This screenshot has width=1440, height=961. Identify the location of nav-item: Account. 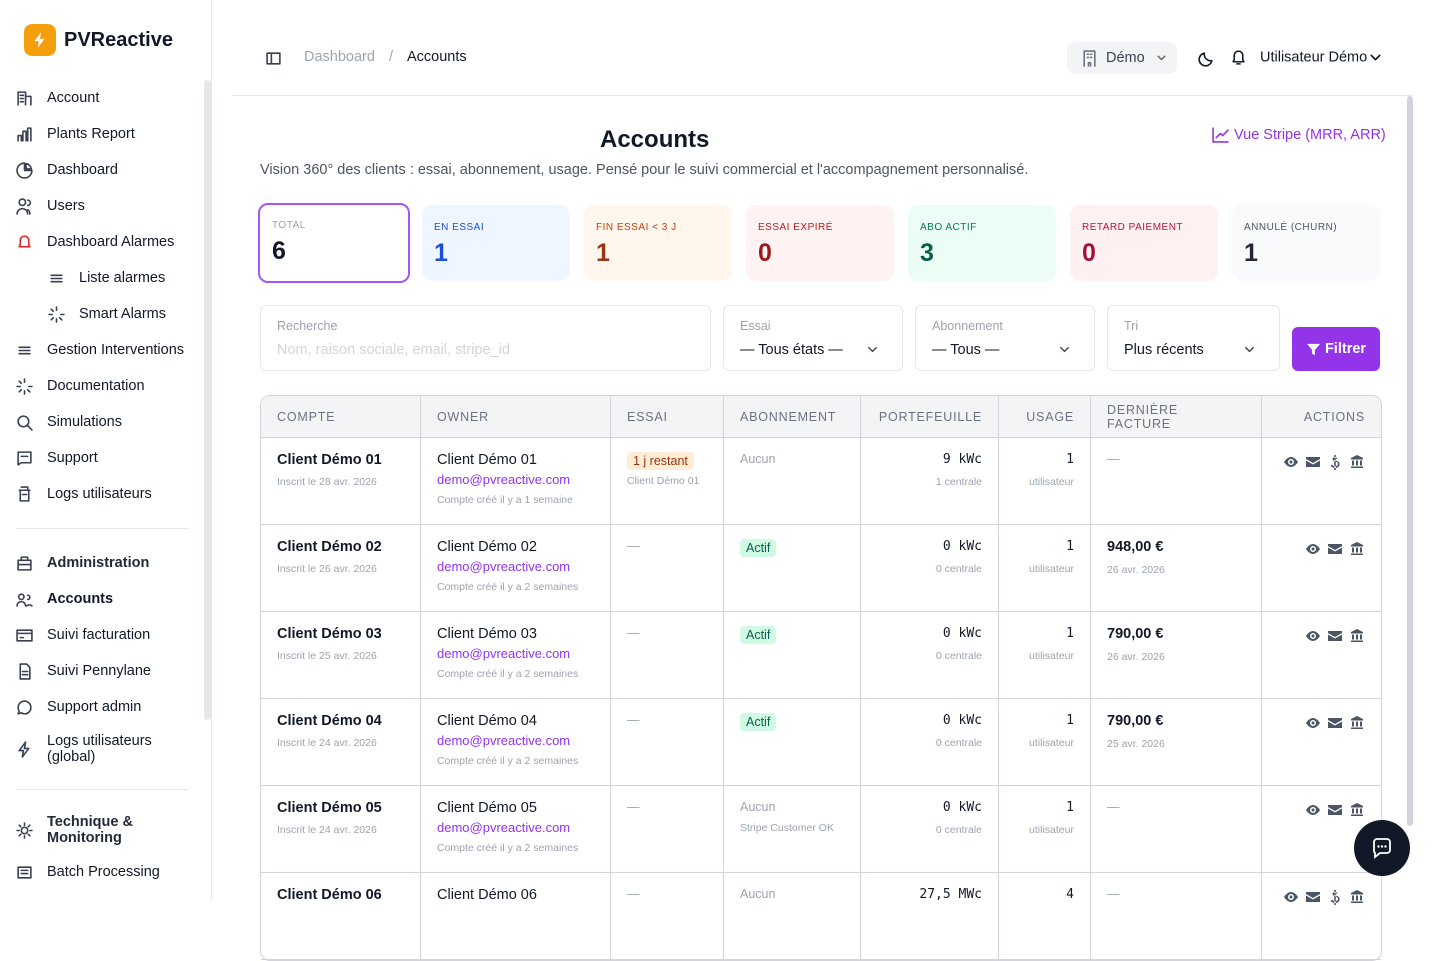
(106, 98).